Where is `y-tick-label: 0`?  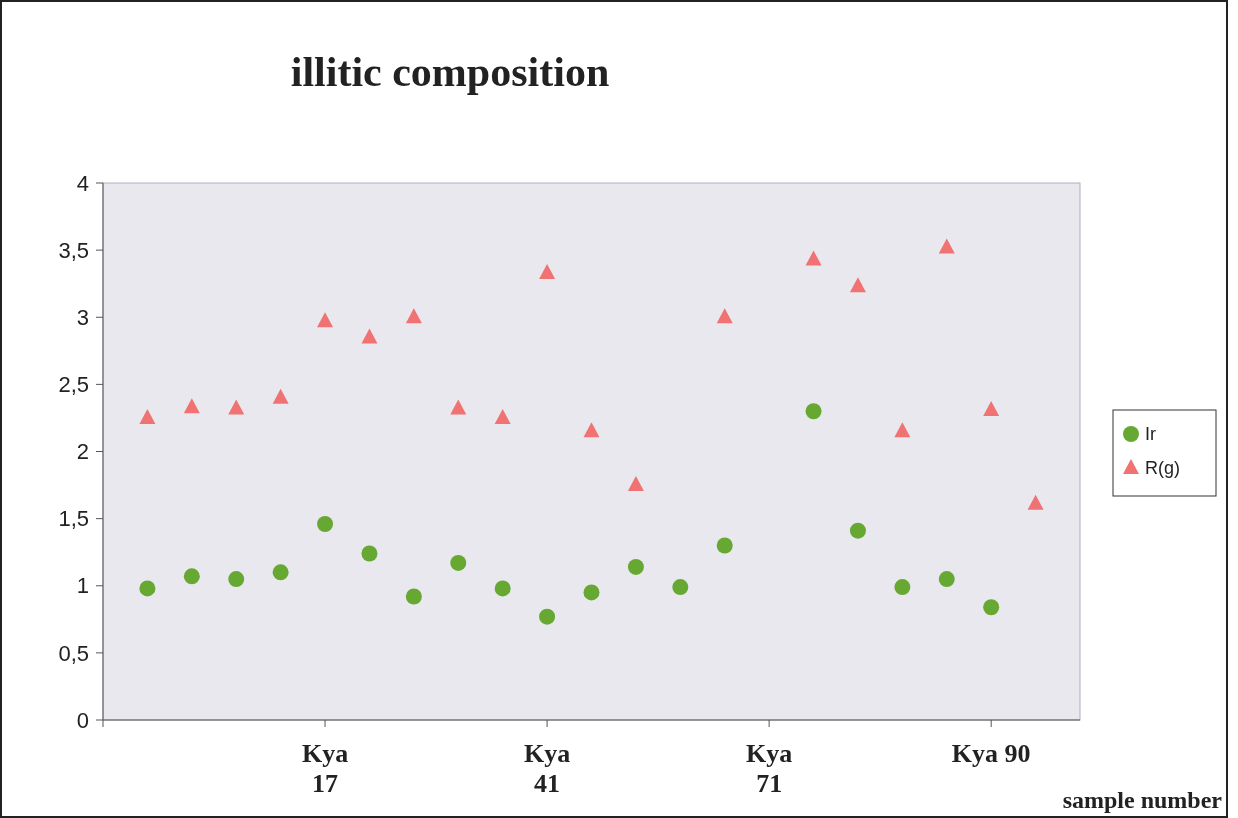 y-tick-label: 0 is located at coordinates (82, 720).